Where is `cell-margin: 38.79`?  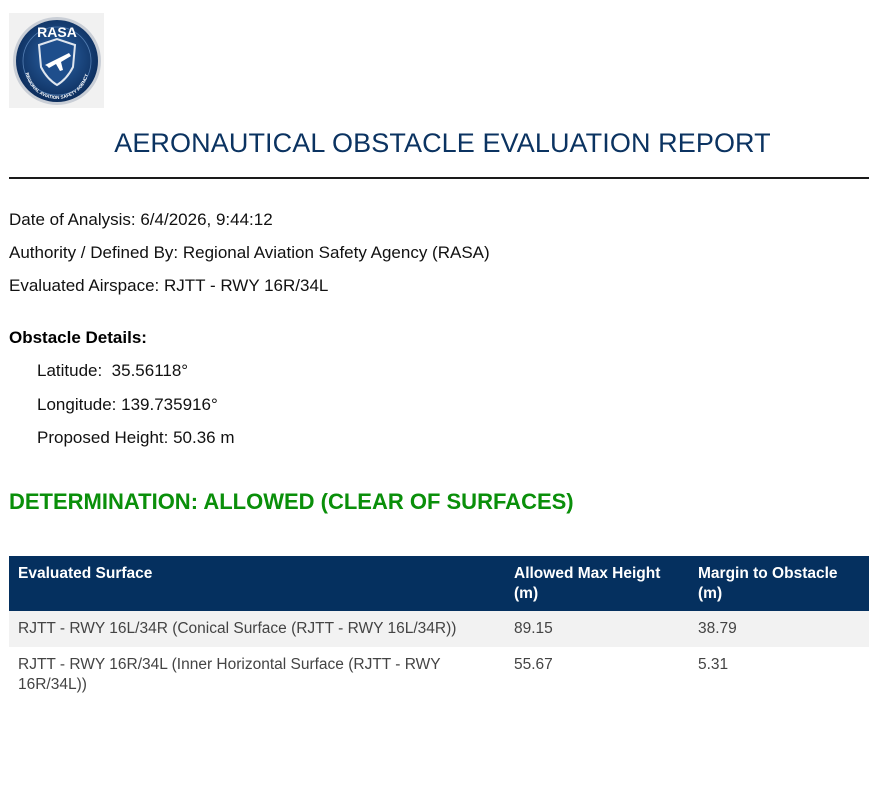
cell-margin: 38.79 is located at coordinates (717, 628).